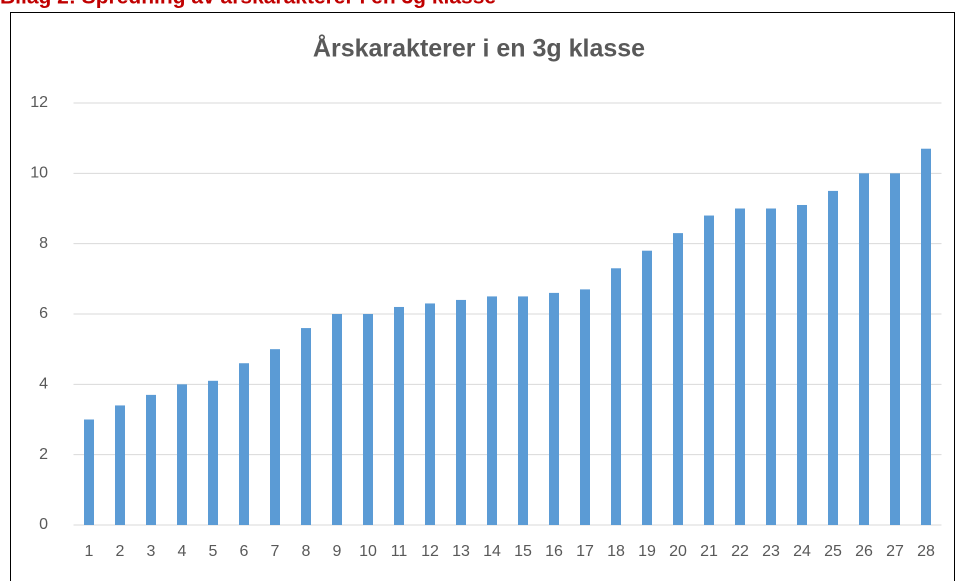 The height and width of the screenshot is (581, 958). What do you see at coordinates (479, 48) in the screenshot?
I see `chart-title: Årskarakterer i en 3g klasse` at bounding box center [479, 48].